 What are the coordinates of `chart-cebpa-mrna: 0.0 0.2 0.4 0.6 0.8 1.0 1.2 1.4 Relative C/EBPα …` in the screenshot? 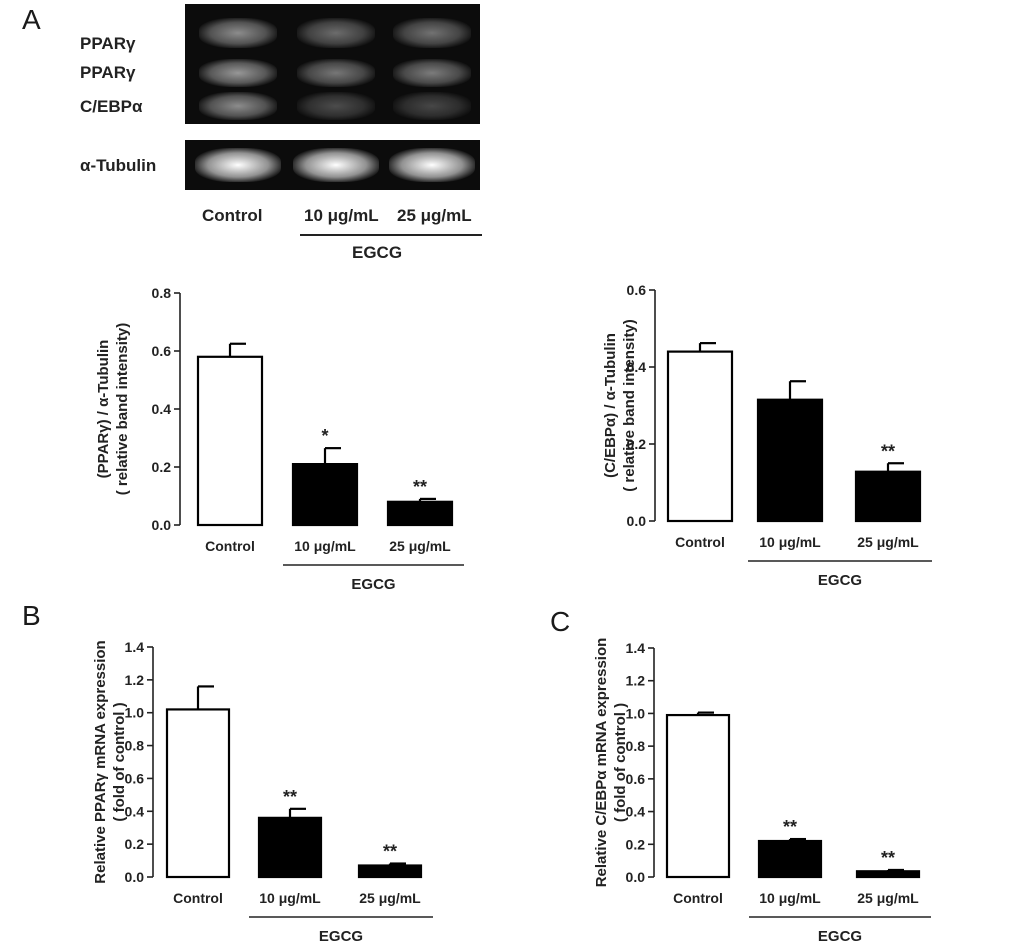 It's located at (762, 791).